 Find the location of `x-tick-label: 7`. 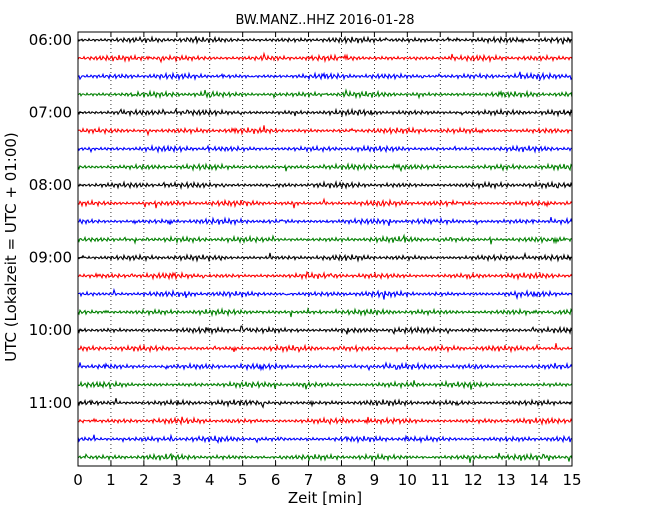

x-tick-label: 7 is located at coordinates (309, 480).